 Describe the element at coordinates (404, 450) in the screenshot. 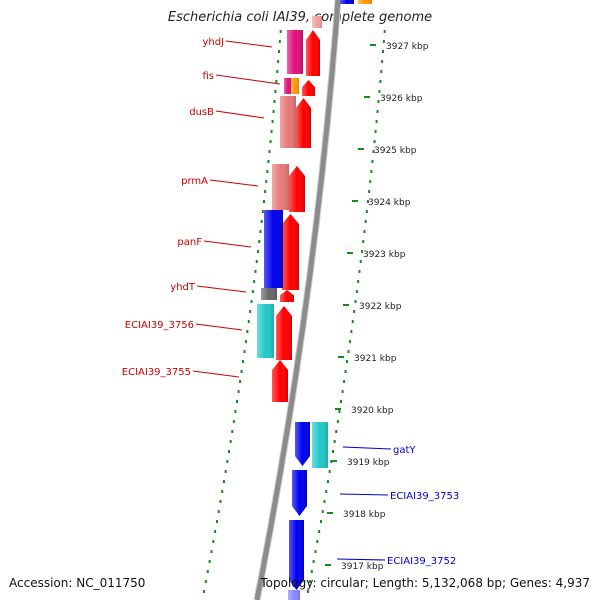

I see `gene-label-reverse: gatY` at that location.